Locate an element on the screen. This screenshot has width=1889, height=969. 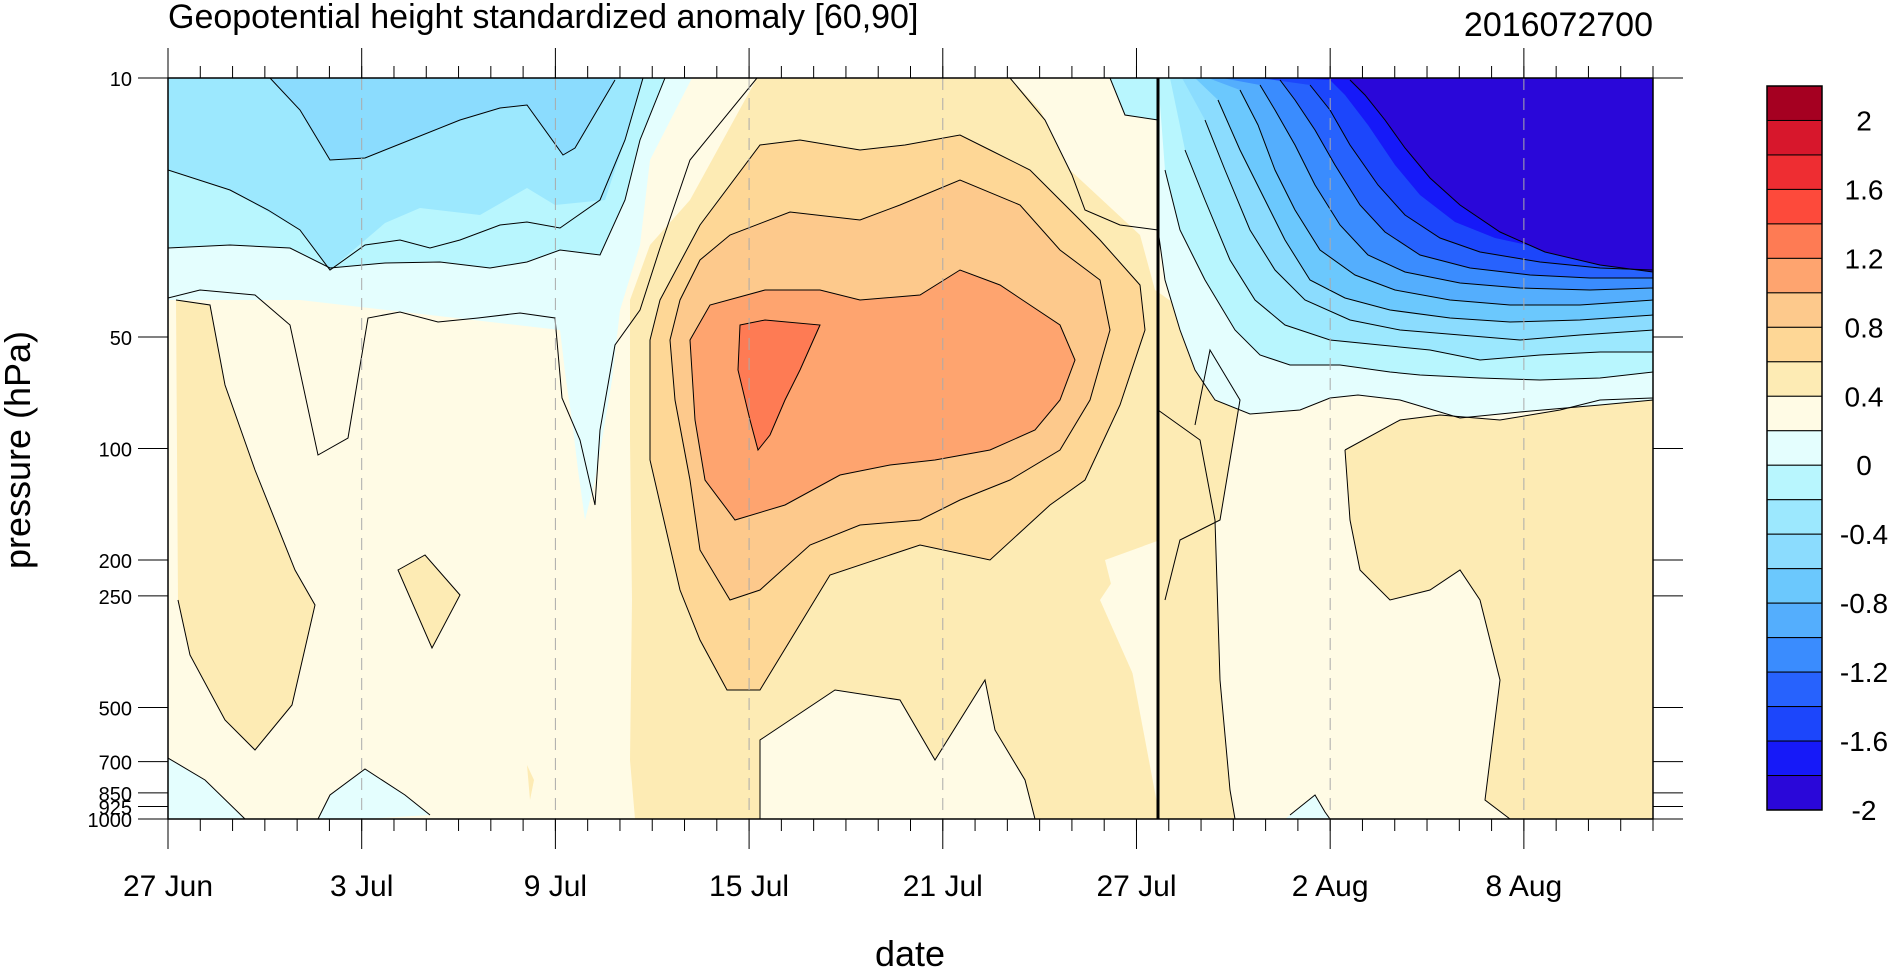
y-tick-label: 925 is located at coordinates (115, 808).